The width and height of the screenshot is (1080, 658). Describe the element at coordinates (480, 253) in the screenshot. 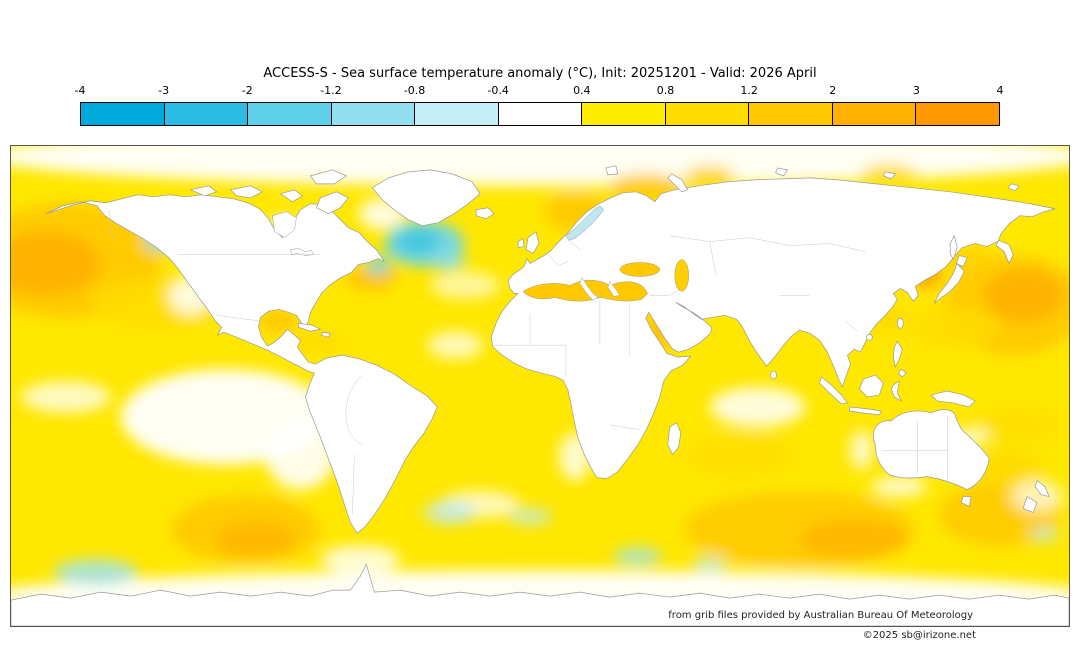

I see `inland-seas` at that location.